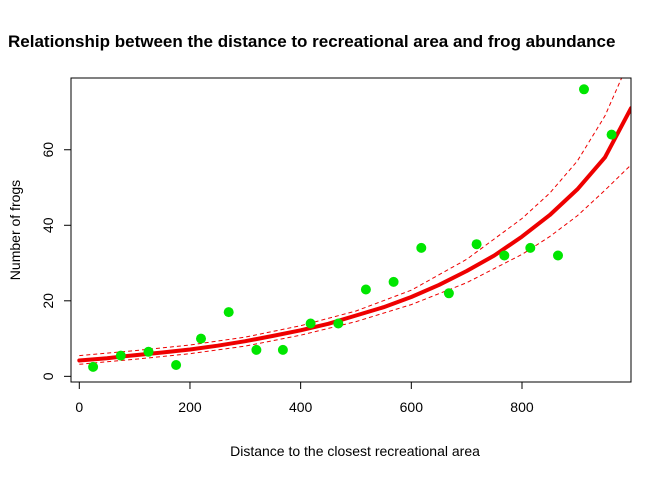  What do you see at coordinates (48, 150) in the screenshot?
I see `y-tick-label: 60` at bounding box center [48, 150].